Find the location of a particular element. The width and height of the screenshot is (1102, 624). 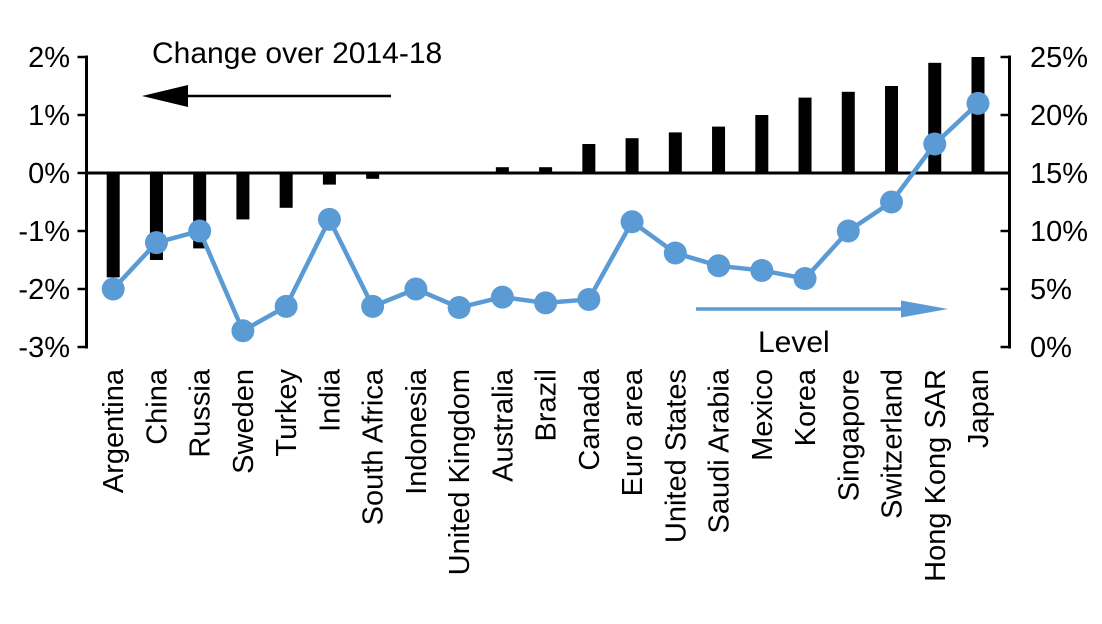

marker-argentina is located at coordinates (113, 289).